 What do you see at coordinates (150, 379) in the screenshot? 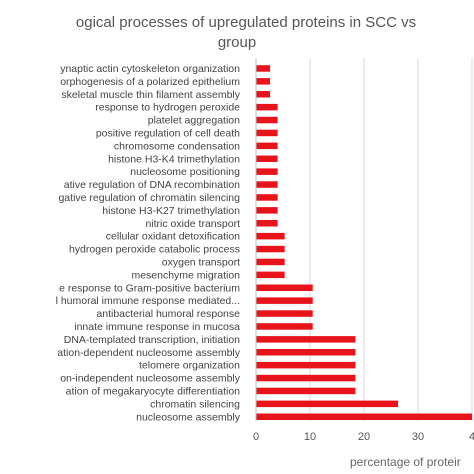
I see `category-label: on-independent nucleosome assembly` at bounding box center [150, 379].